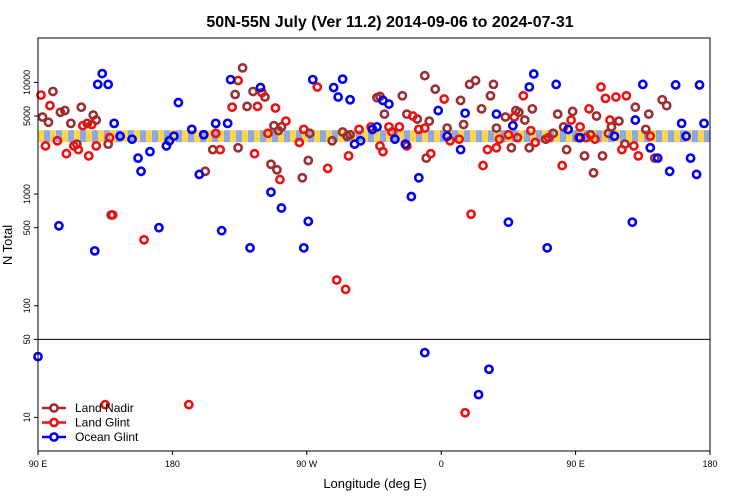  I want to click on y-axis-label: N Total, so click(7, 245).